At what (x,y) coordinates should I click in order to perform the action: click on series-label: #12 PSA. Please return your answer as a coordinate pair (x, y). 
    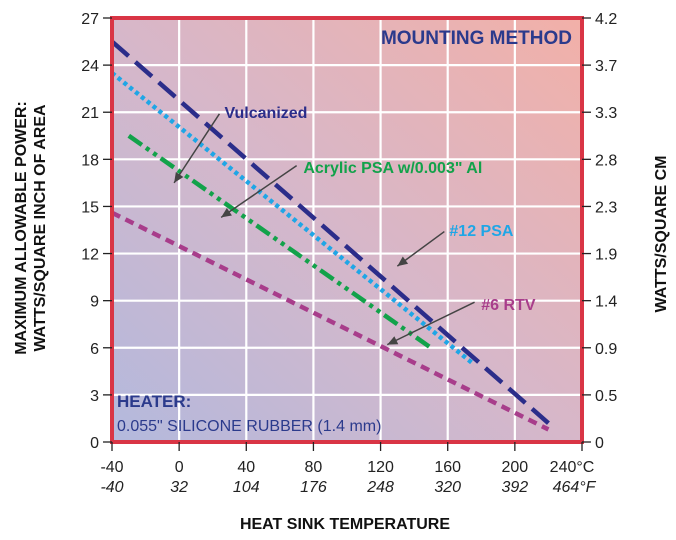
    Looking at the image, I should click on (481, 231).